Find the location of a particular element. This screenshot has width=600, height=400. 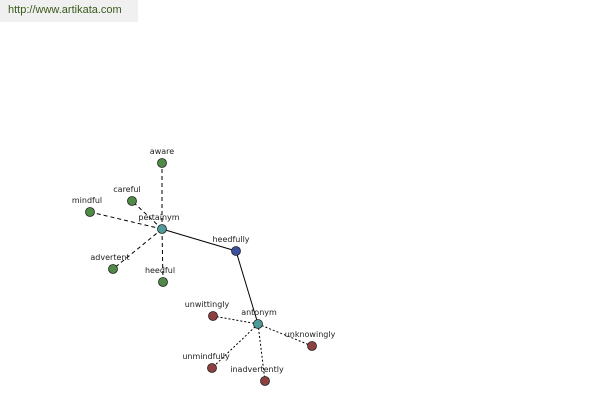

word-node-unknowingly: unknowingly is located at coordinates (310, 340).